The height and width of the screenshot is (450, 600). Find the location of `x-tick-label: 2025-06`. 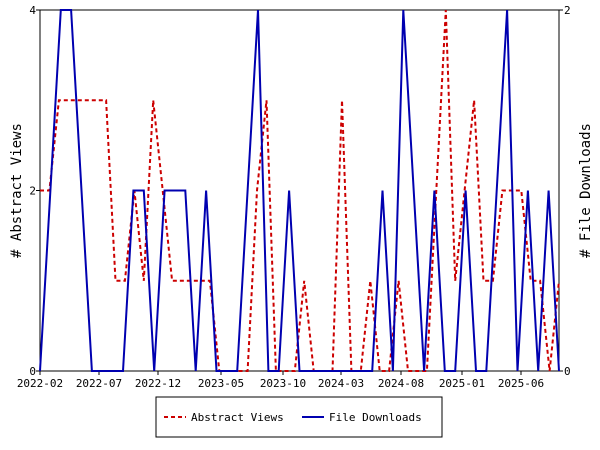

x-tick-label: 2025-06 is located at coordinates (521, 383).